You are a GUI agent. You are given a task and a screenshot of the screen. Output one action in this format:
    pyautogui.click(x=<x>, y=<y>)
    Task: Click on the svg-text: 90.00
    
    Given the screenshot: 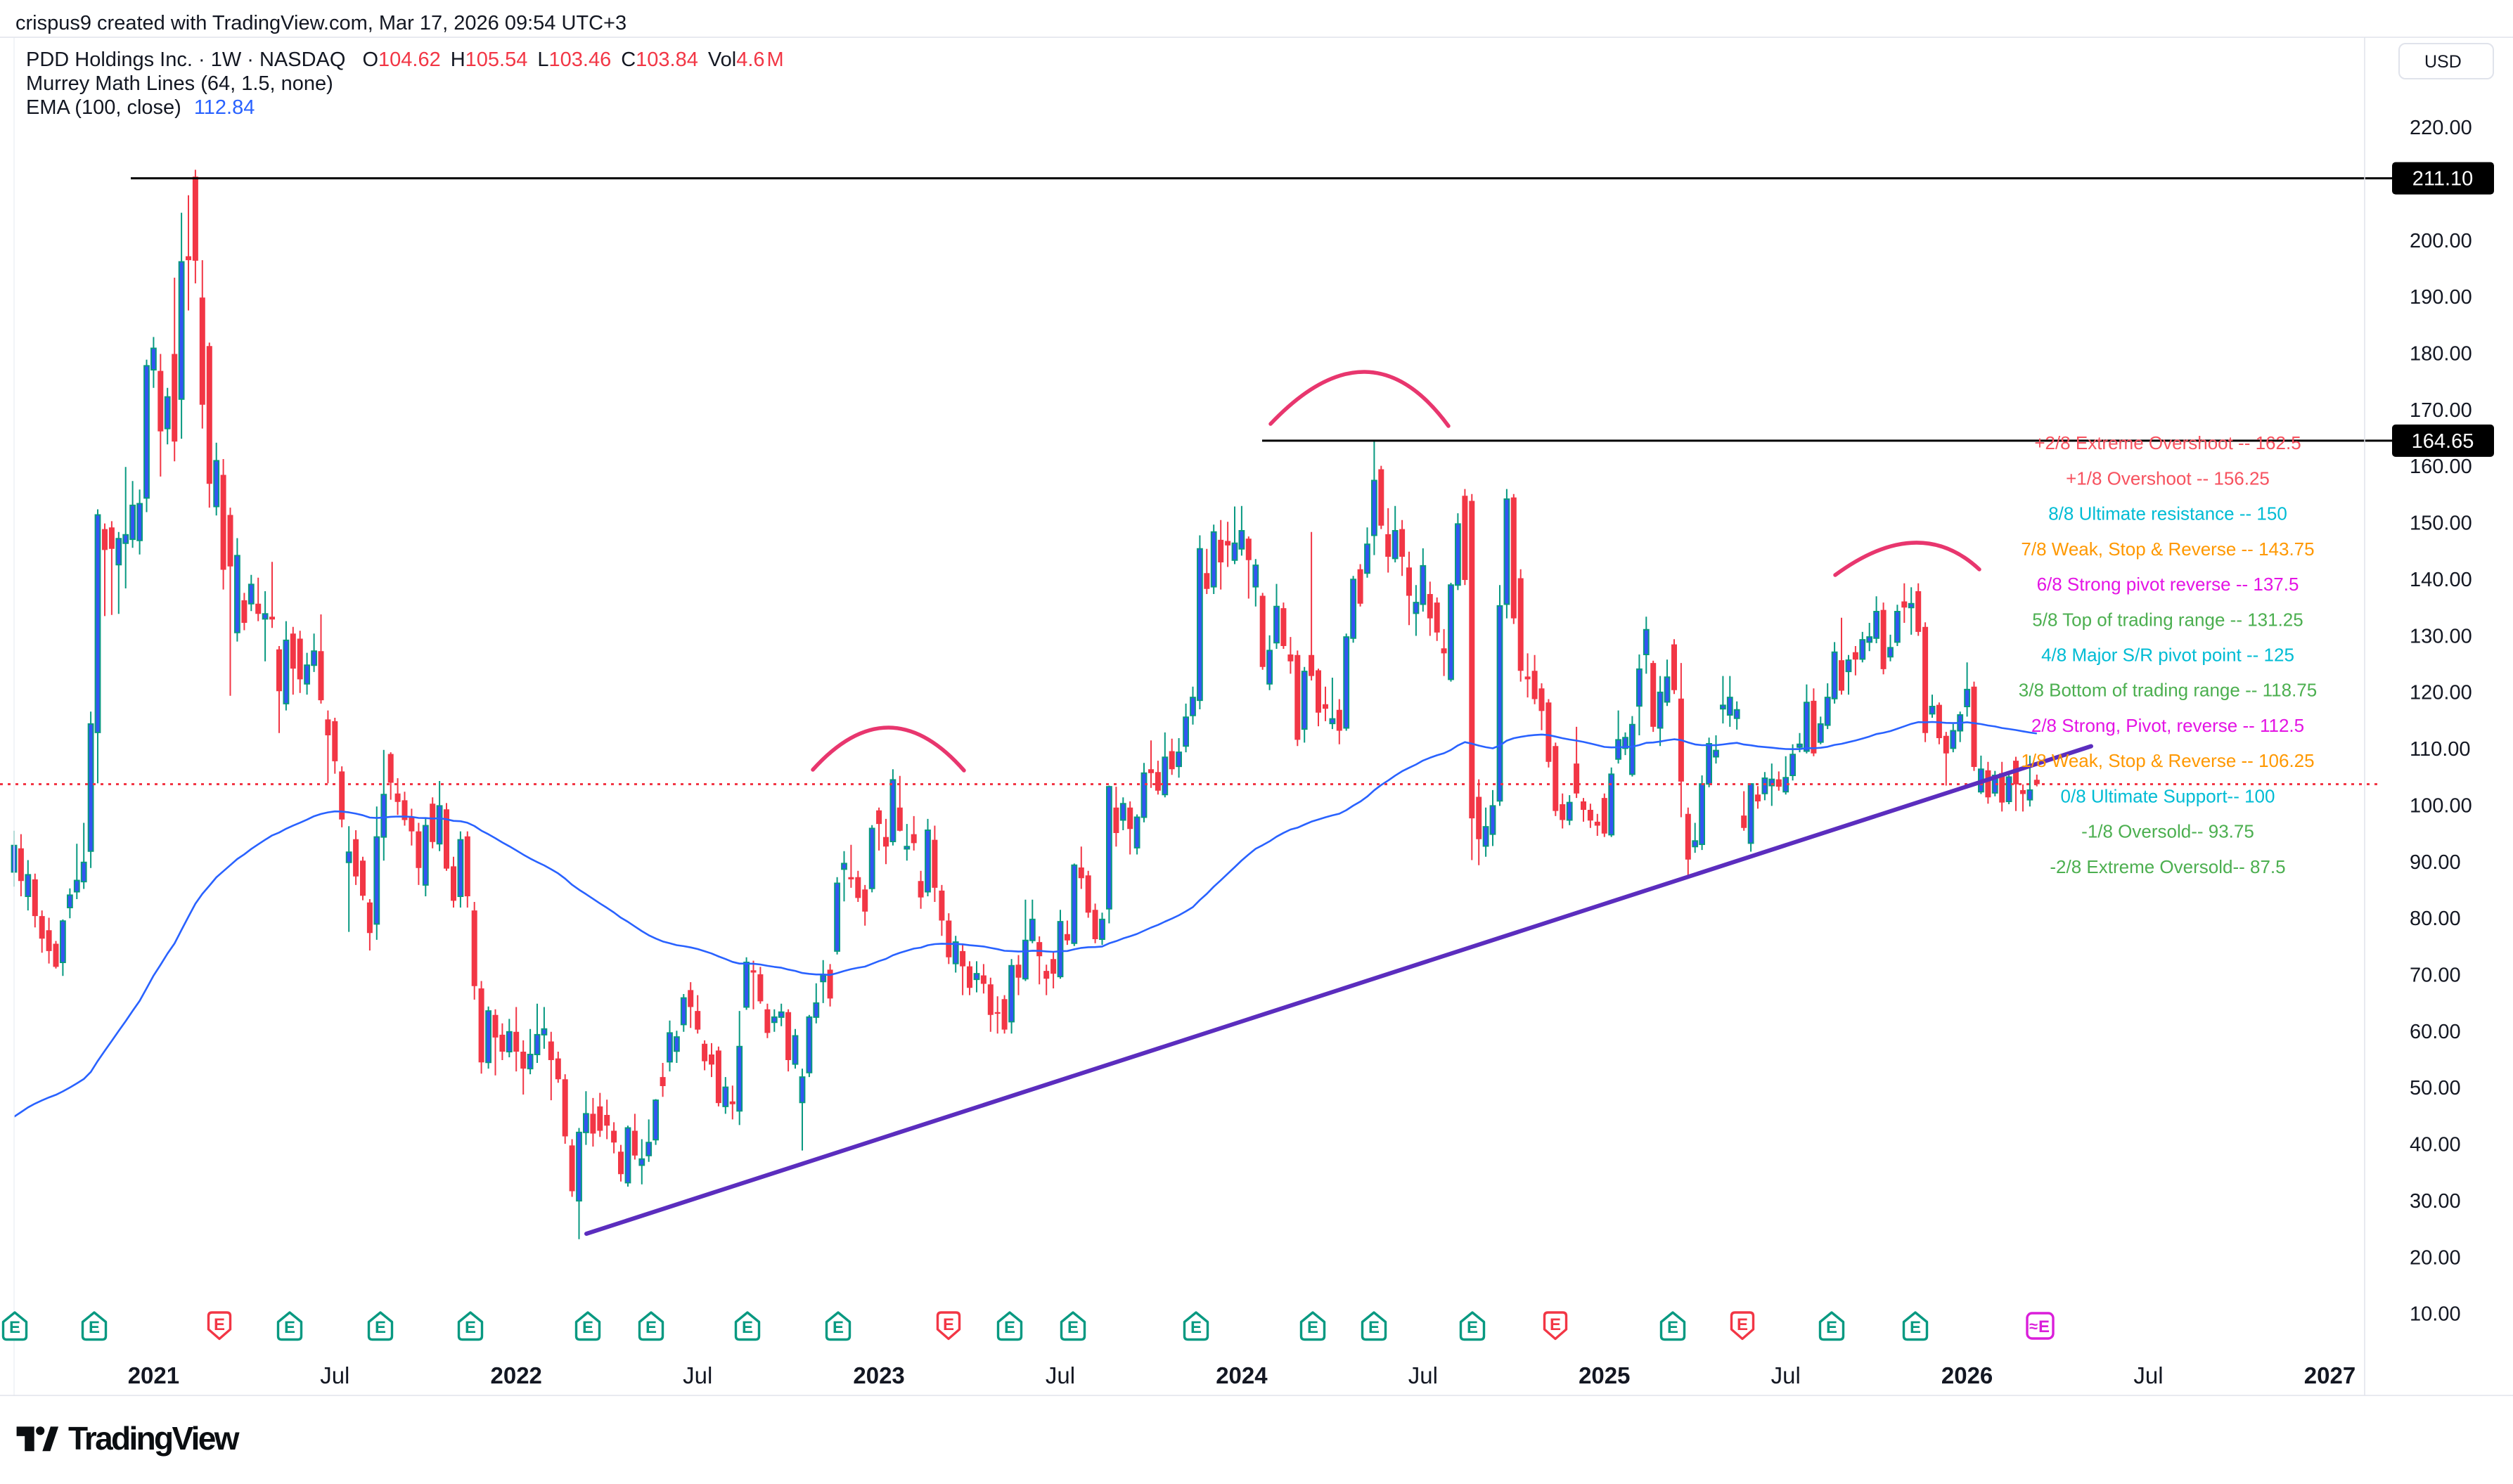 What is the action you would take?
    pyautogui.click(x=2435, y=862)
    